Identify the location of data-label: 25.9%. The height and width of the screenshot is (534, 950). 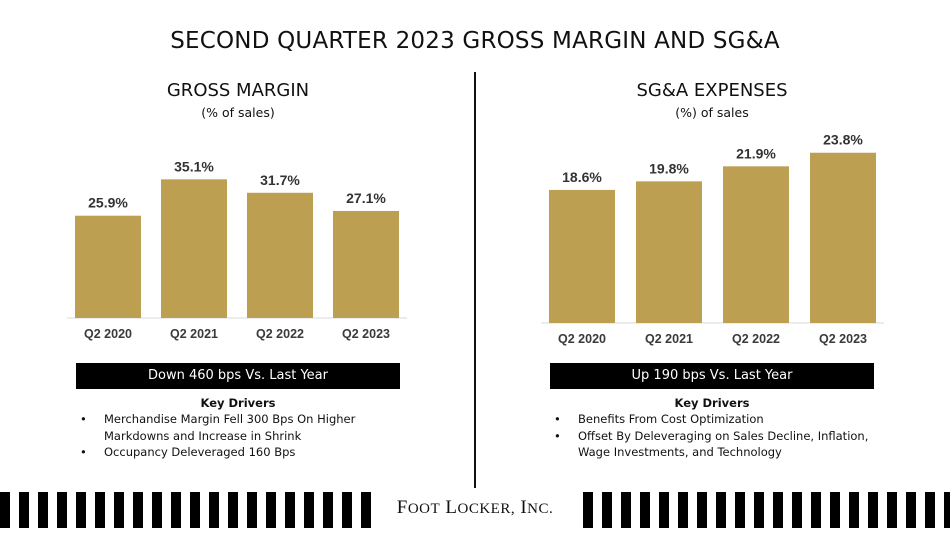
(108, 203).